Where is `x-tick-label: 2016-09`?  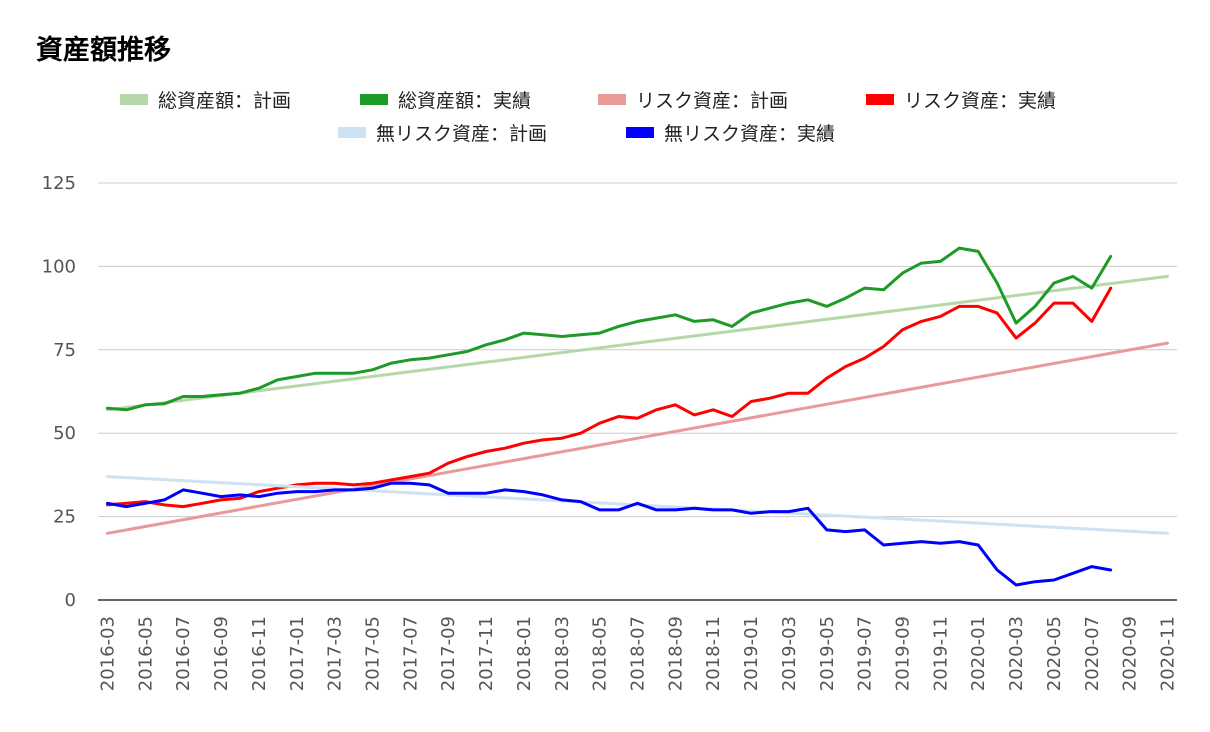
x-tick-label: 2016-09 is located at coordinates (221, 653).